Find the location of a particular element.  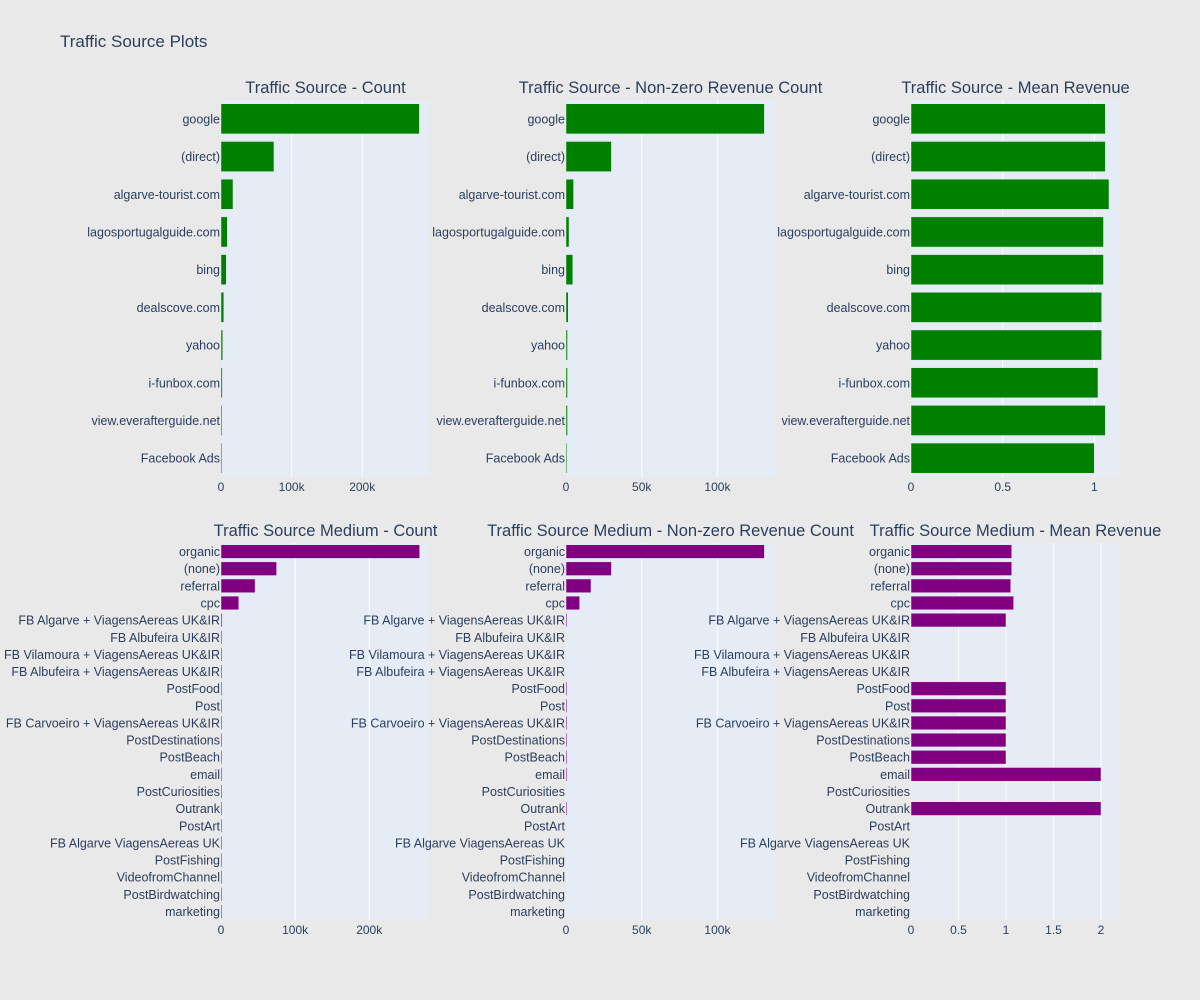

x-tick-label: 50k is located at coordinates (642, 930).